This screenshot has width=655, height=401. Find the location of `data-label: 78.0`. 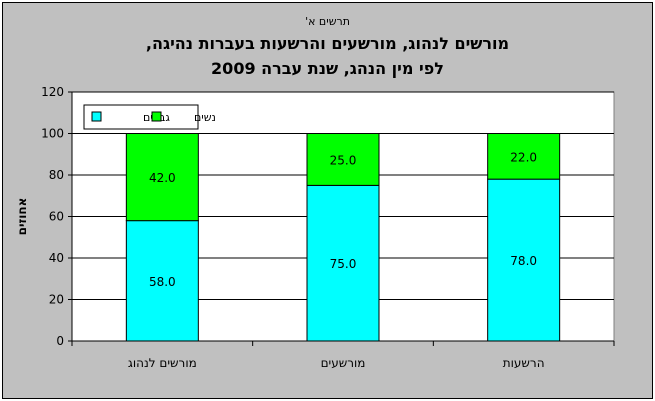

data-label: 78.0 is located at coordinates (523, 261).